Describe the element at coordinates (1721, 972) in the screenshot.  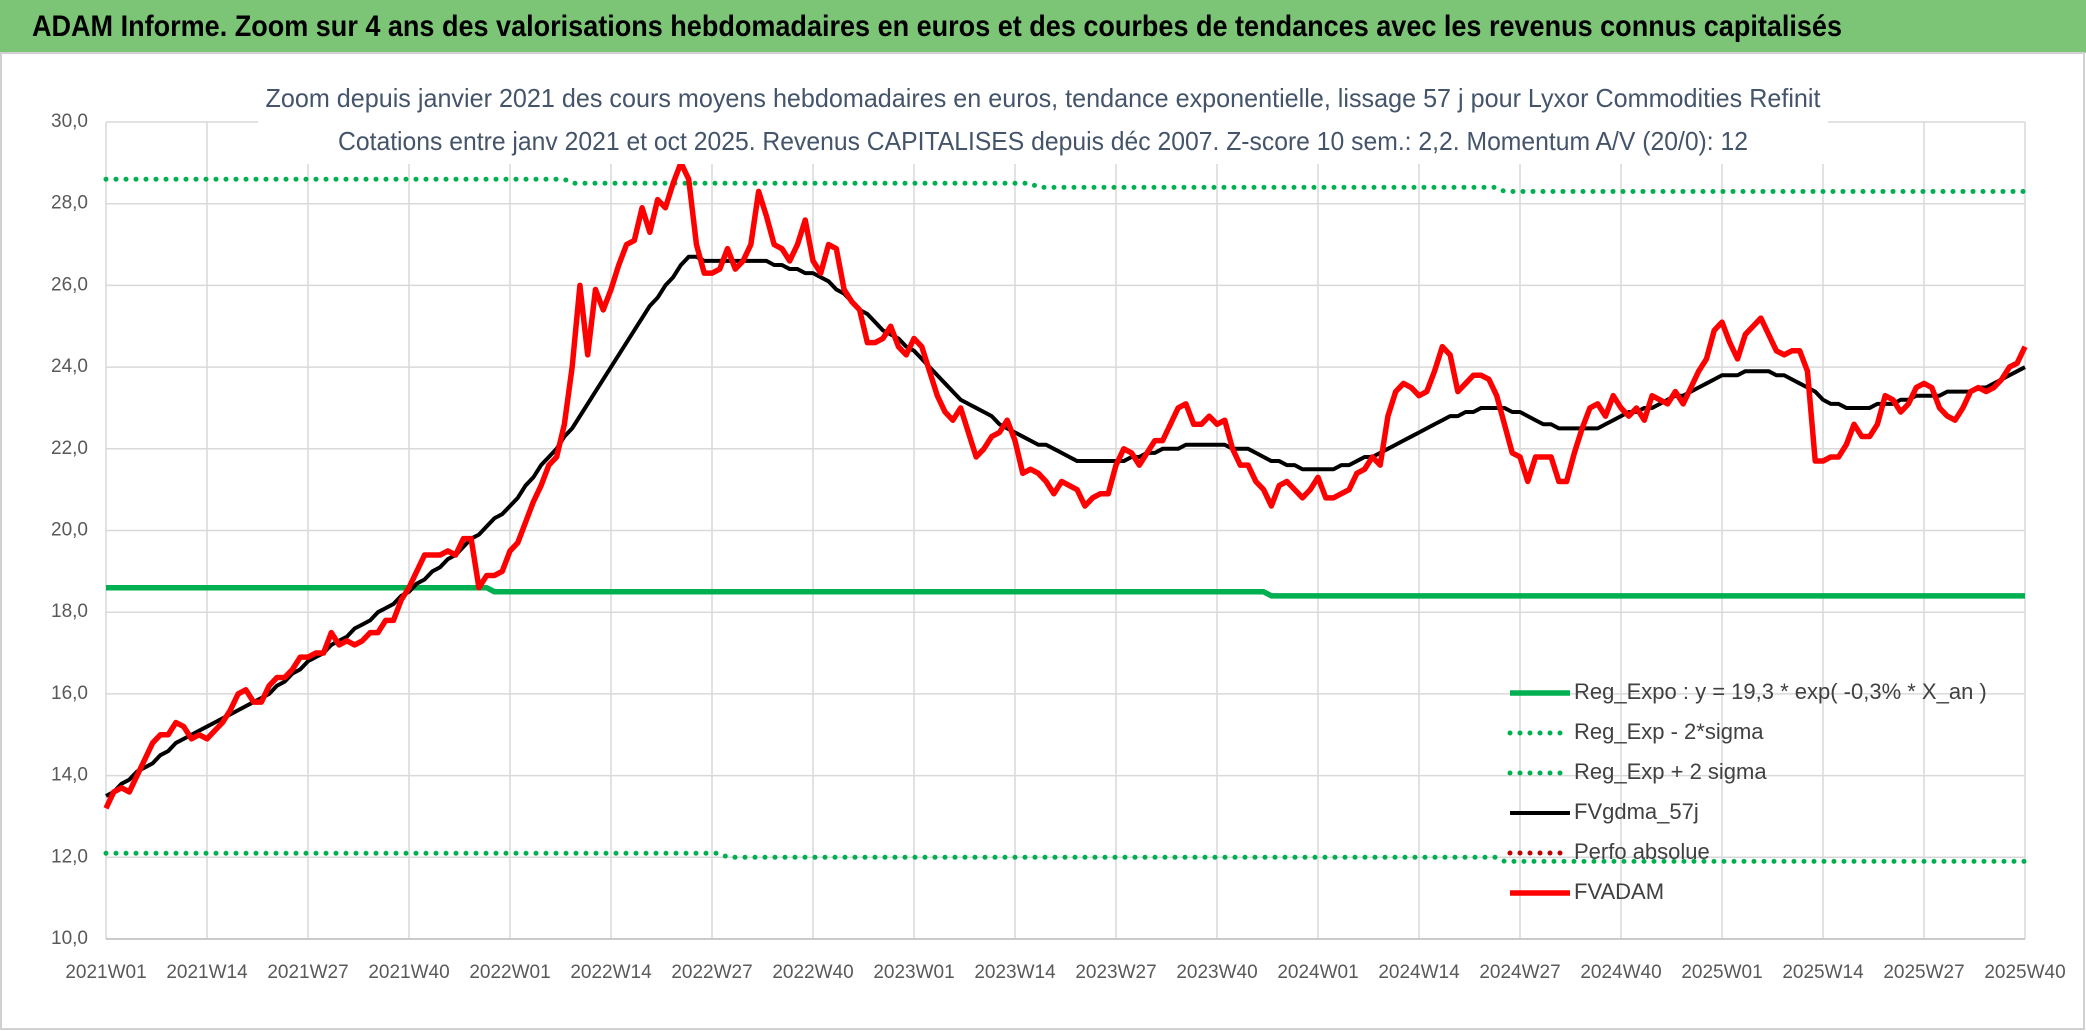
I see `x-tick-label: 2025W01` at that location.